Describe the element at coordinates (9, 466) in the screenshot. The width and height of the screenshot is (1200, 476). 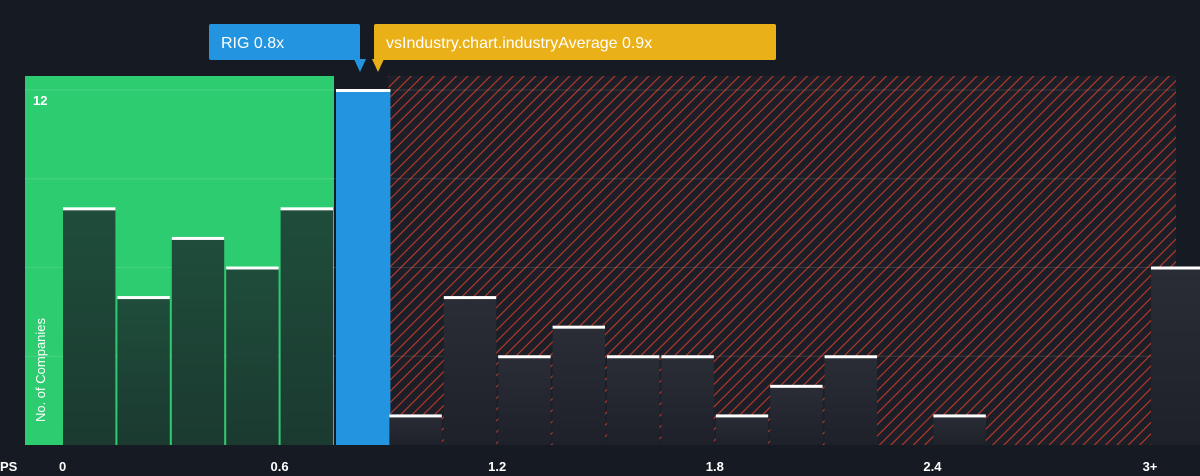
I see `x-axis-label: PS` at that location.